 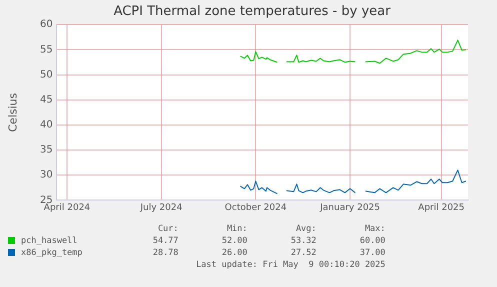 What do you see at coordinates (234, 253) in the screenshot?
I see `text: 26.00` at bounding box center [234, 253].